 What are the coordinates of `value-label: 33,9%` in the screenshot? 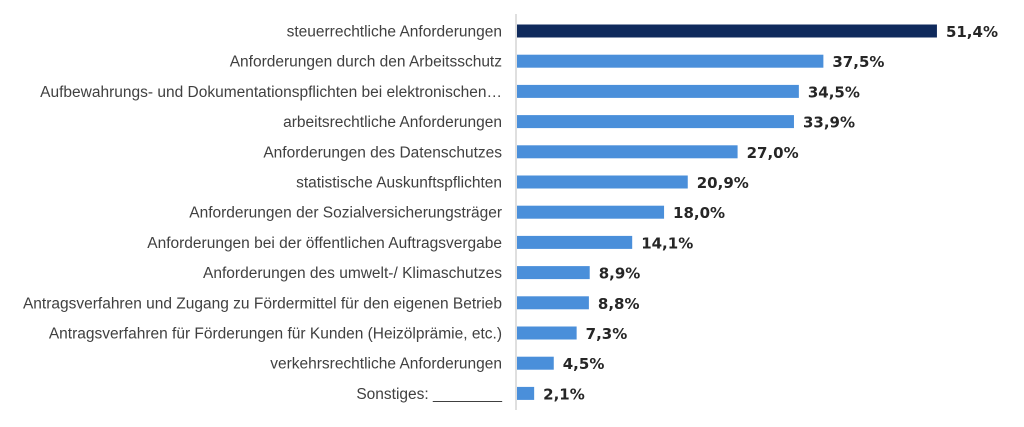 It's located at (829, 123).